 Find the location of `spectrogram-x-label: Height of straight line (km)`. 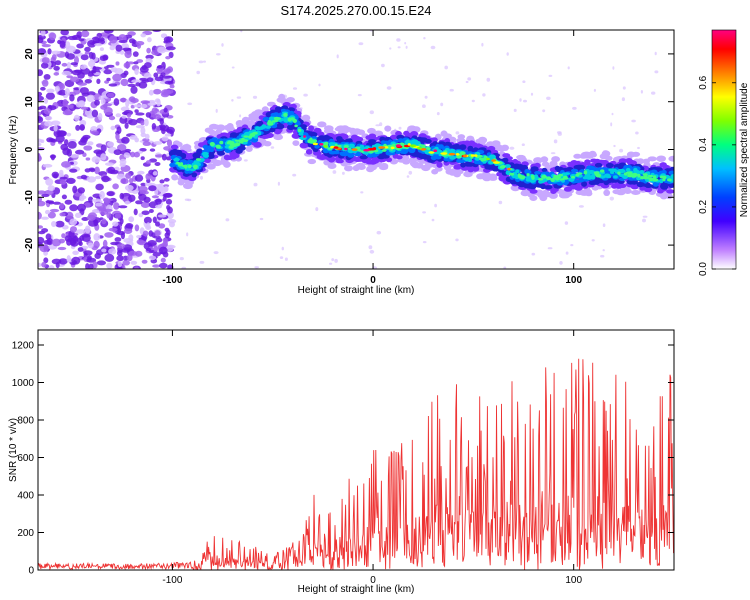

spectrogram-x-label: Height of straight line (km) is located at coordinates (356, 290).